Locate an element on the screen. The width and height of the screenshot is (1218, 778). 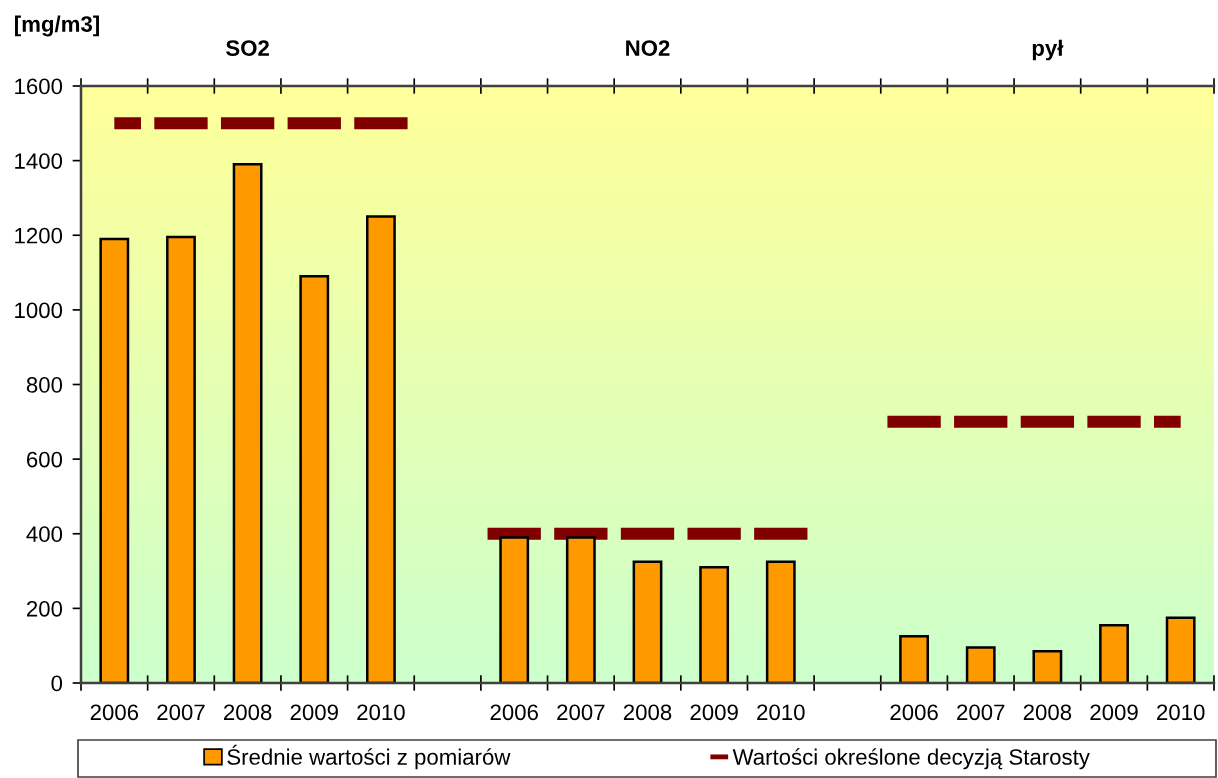
y-tick-label: 1400 is located at coordinates (39, 161).